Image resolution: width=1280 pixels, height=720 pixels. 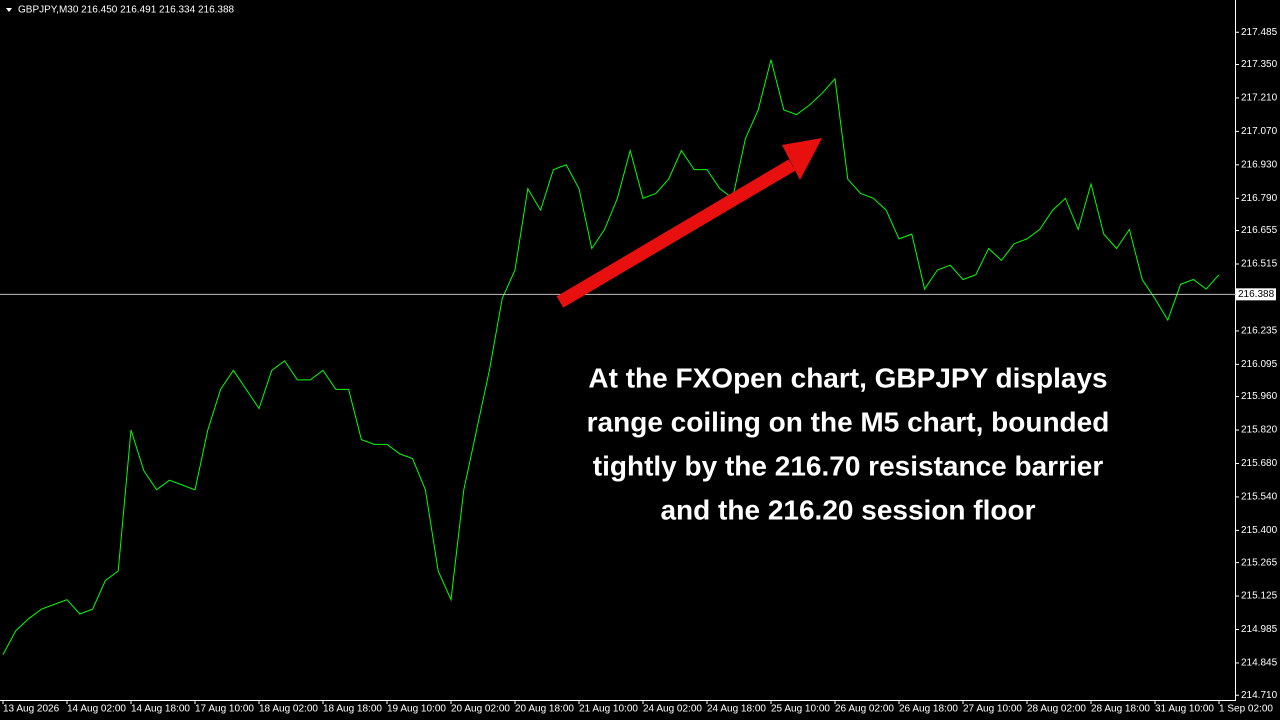 I want to click on y-tick-label: 215.400, so click(x=1259, y=530).